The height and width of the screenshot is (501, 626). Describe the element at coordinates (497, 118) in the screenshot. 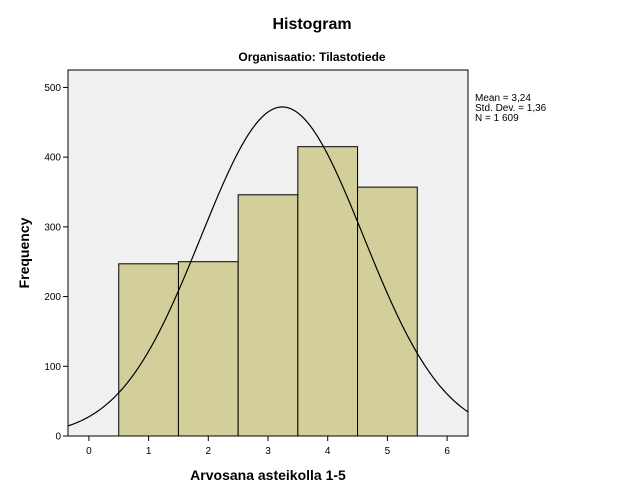

I see `stats-n: N = 1 609` at that location.